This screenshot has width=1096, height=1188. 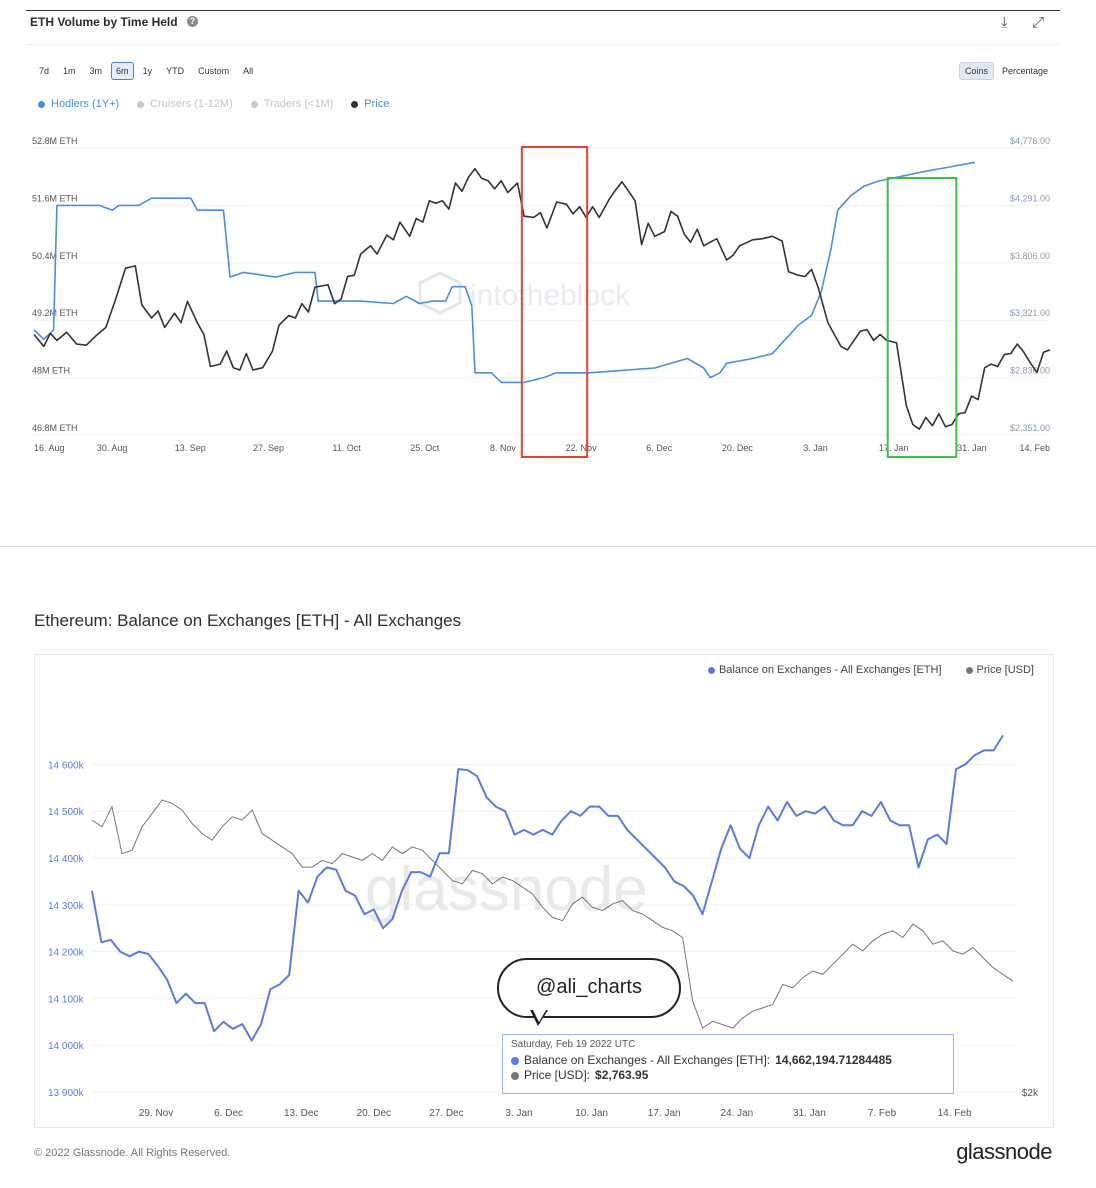 I want to click on legend-label: Price, so click(x=377, y=104).